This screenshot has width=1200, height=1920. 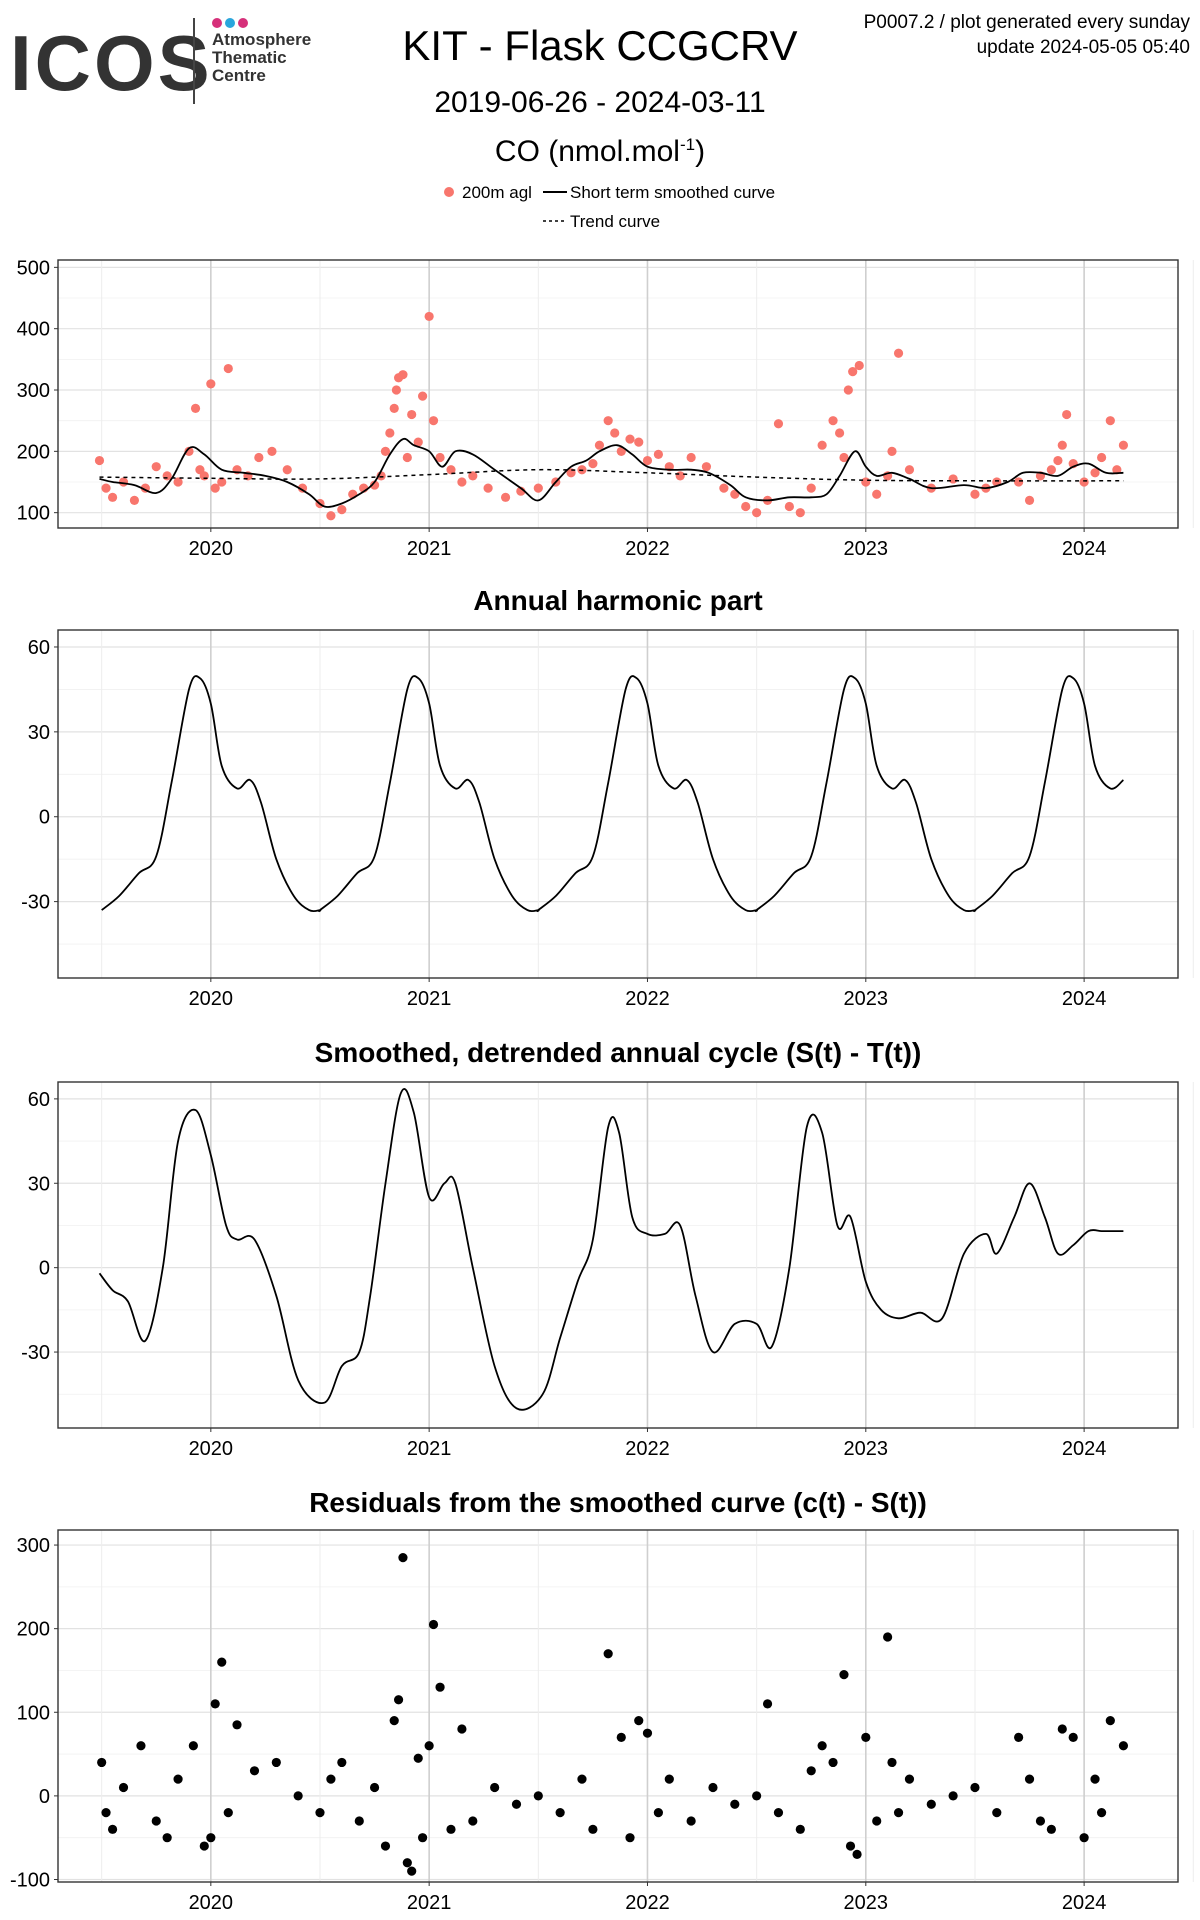 I want to click on icos-logo: ICOS, so click(x=111, y=63).